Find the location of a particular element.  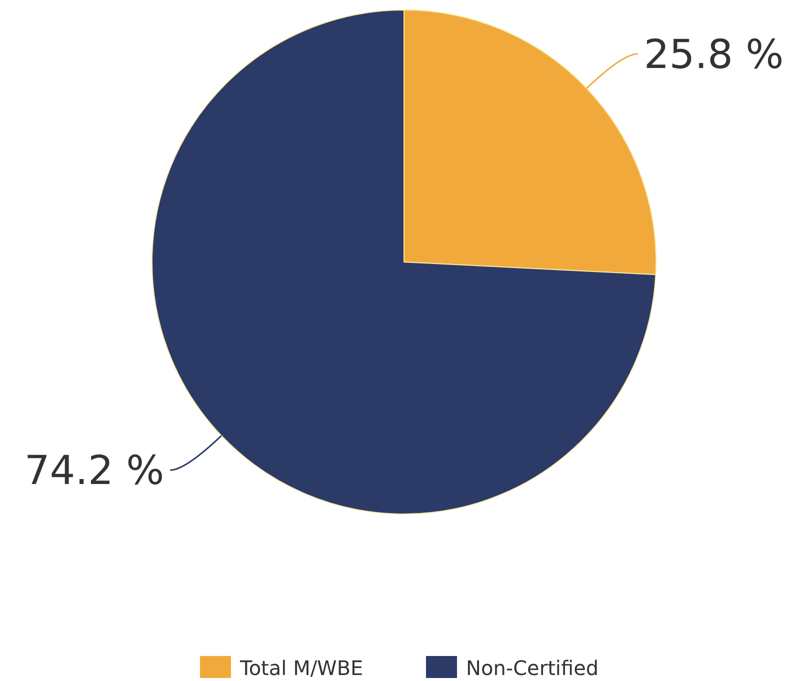

data-label: 74.2 % is located at coordinates (94, 471).